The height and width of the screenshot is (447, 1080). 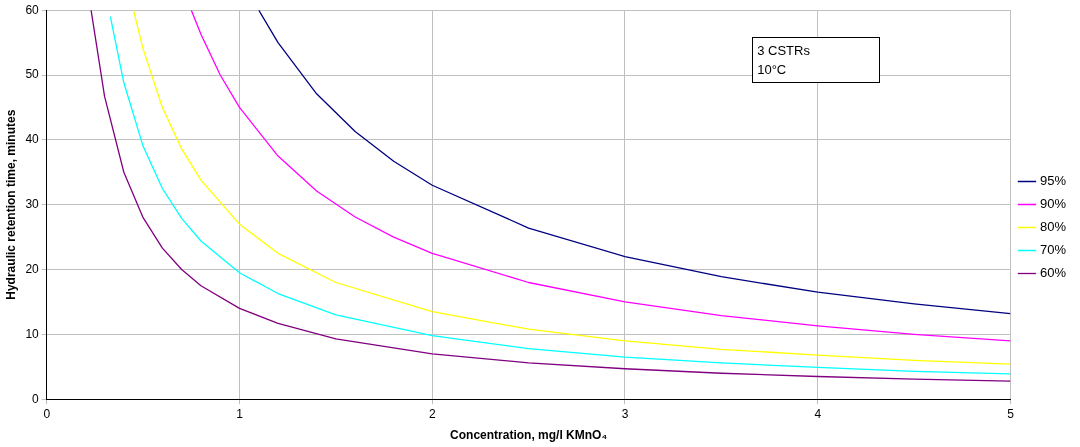 What do you see at coordinates (772, 70) in the screenshot?
I see `annotation: 10°C` at bounding box center [772, 70].